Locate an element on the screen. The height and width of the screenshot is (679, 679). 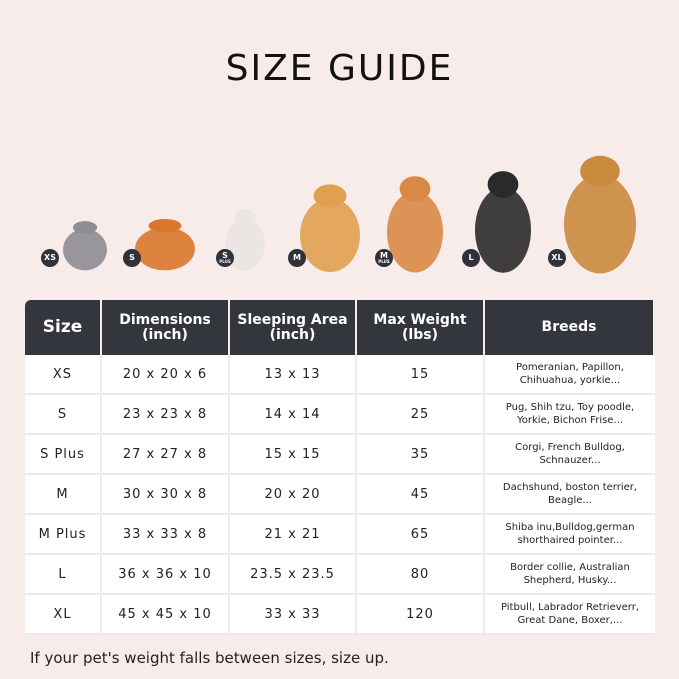
pet-cat-image is located at coordinates (85, 246).